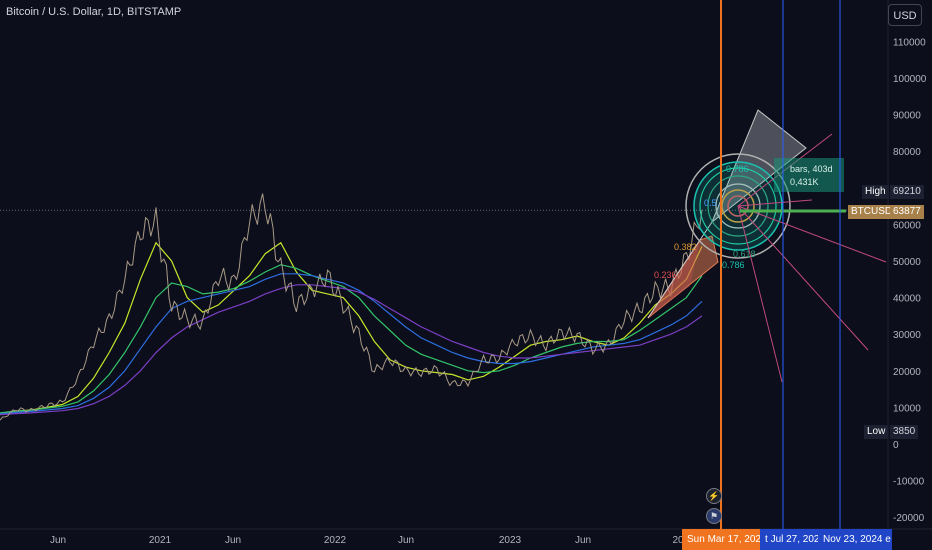 This screenshot has width=932, height=550. I want to click on marker-a-date: Jul 27, 2024, so click(798, 539).